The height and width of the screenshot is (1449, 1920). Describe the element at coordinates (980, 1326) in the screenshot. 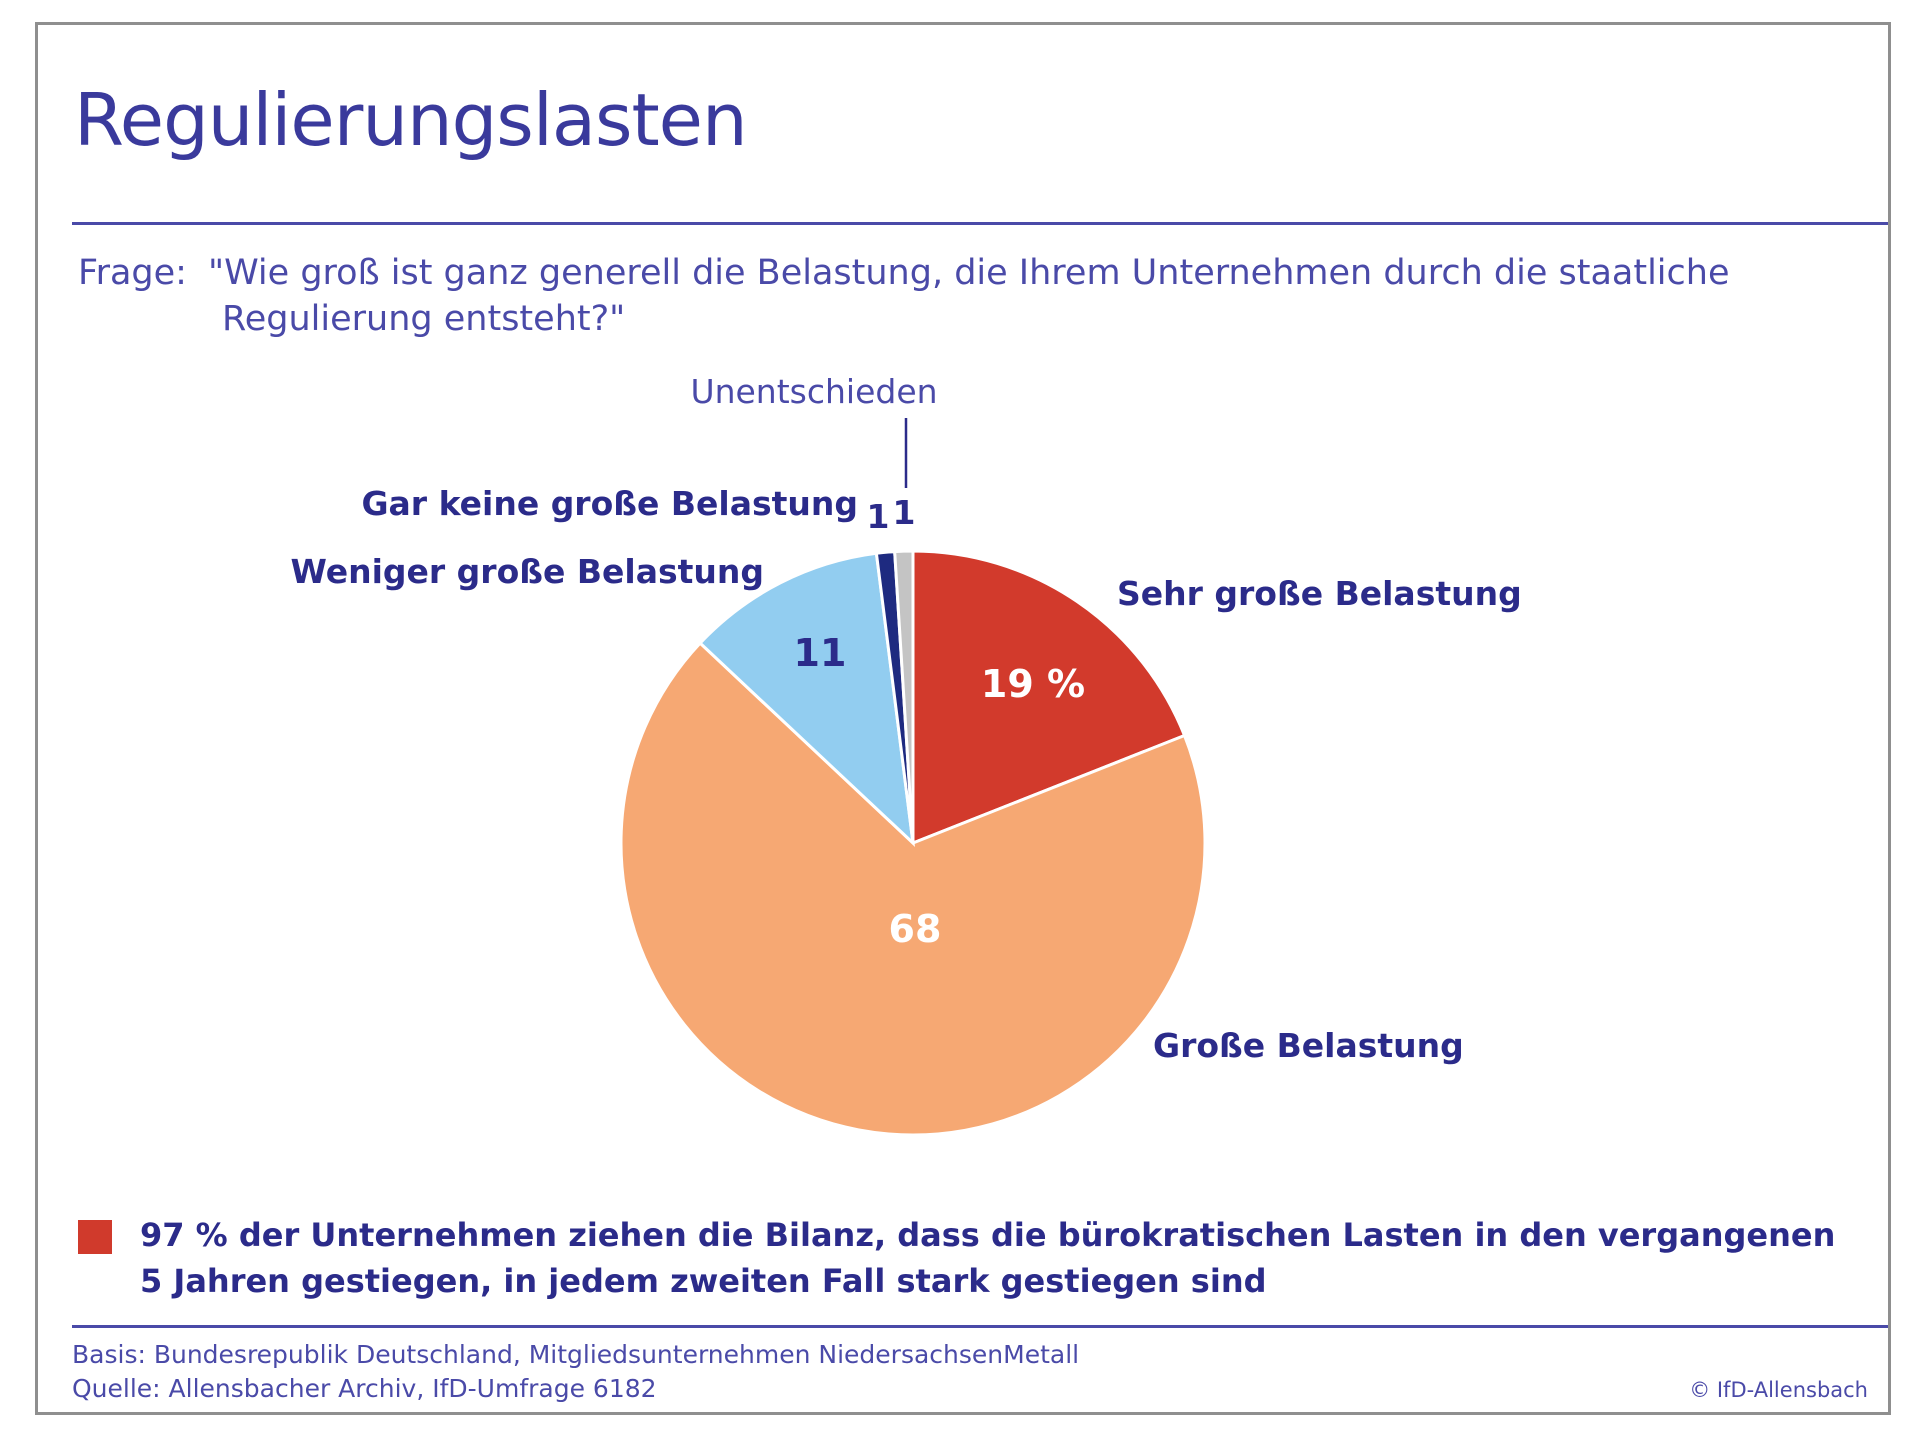

I see `divider-bottom` at that location.